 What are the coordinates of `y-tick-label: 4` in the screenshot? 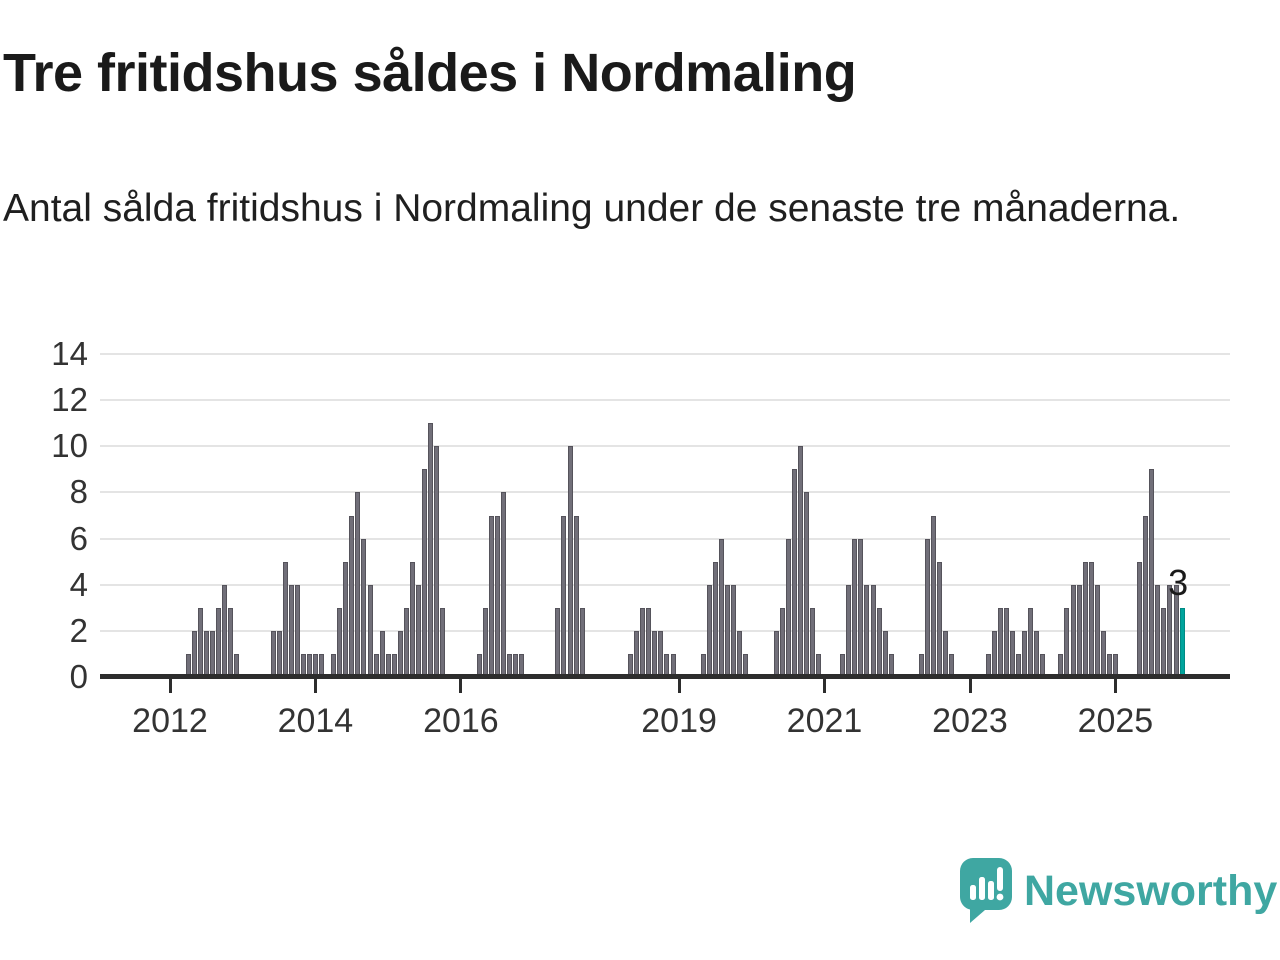 It's located at (78, 584).